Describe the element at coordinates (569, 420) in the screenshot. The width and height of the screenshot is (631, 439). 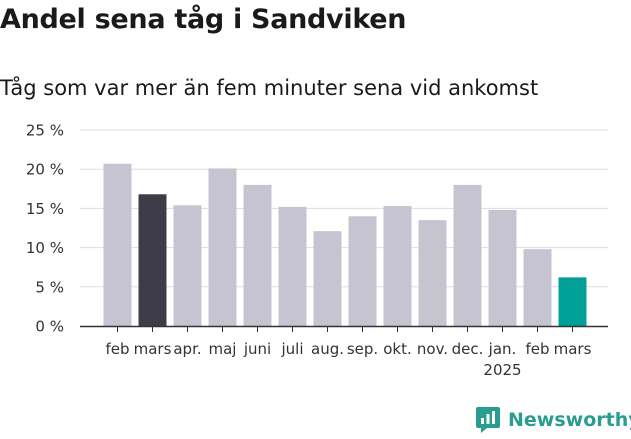
I see `brand-name: Newsworthy` at that location.